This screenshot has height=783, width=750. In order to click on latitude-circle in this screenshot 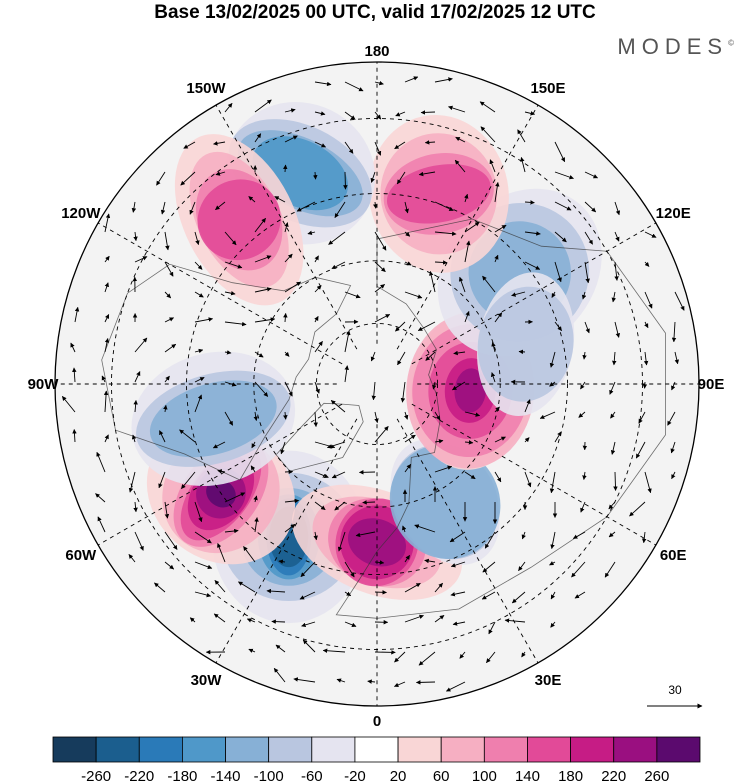, I will do `click(377, 384)`.